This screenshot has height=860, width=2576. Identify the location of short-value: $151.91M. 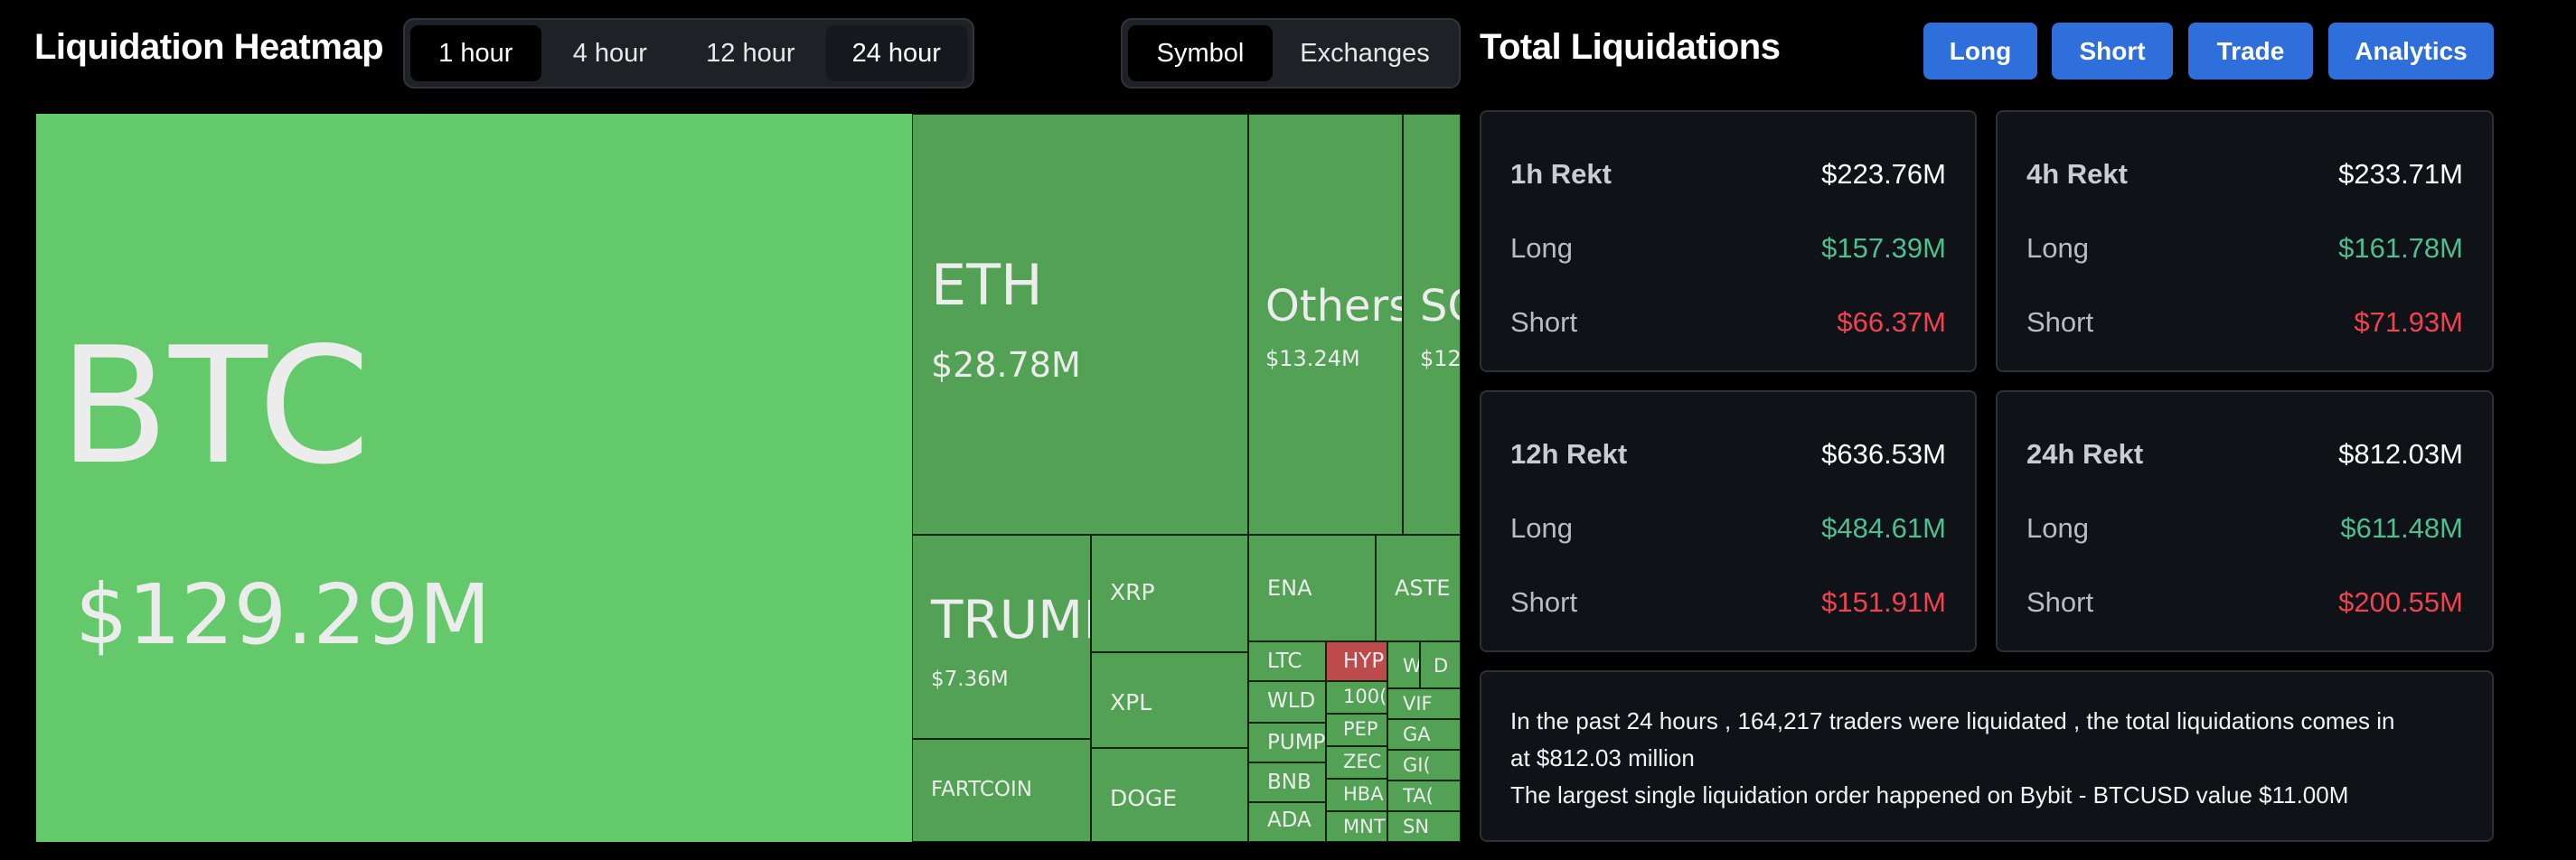
(1884, 602).